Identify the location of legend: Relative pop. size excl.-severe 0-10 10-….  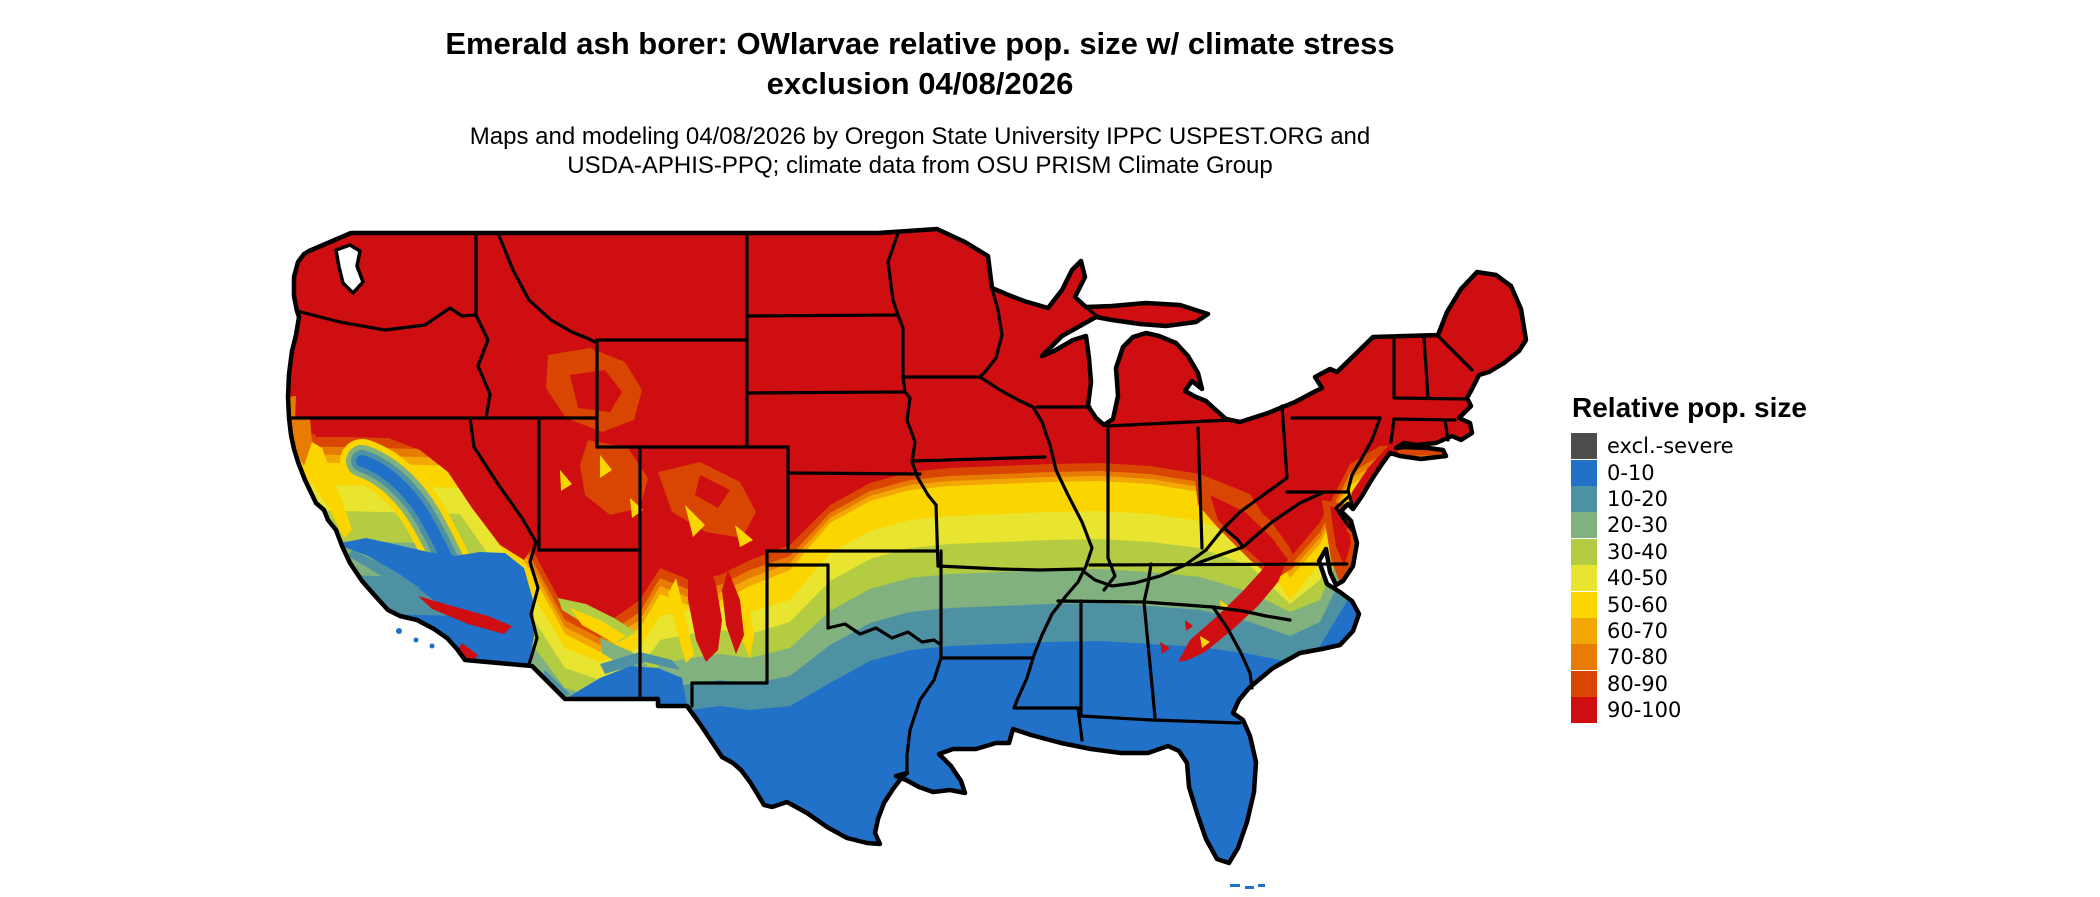
(1689, 558).